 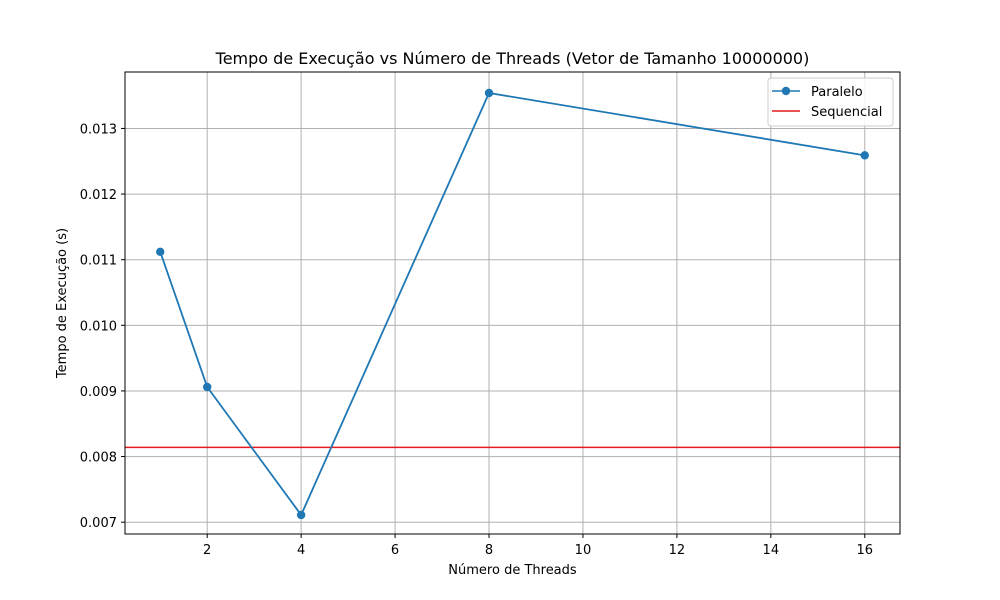 I want to click on x-tick-label: 12, so click(x=677, y=550).